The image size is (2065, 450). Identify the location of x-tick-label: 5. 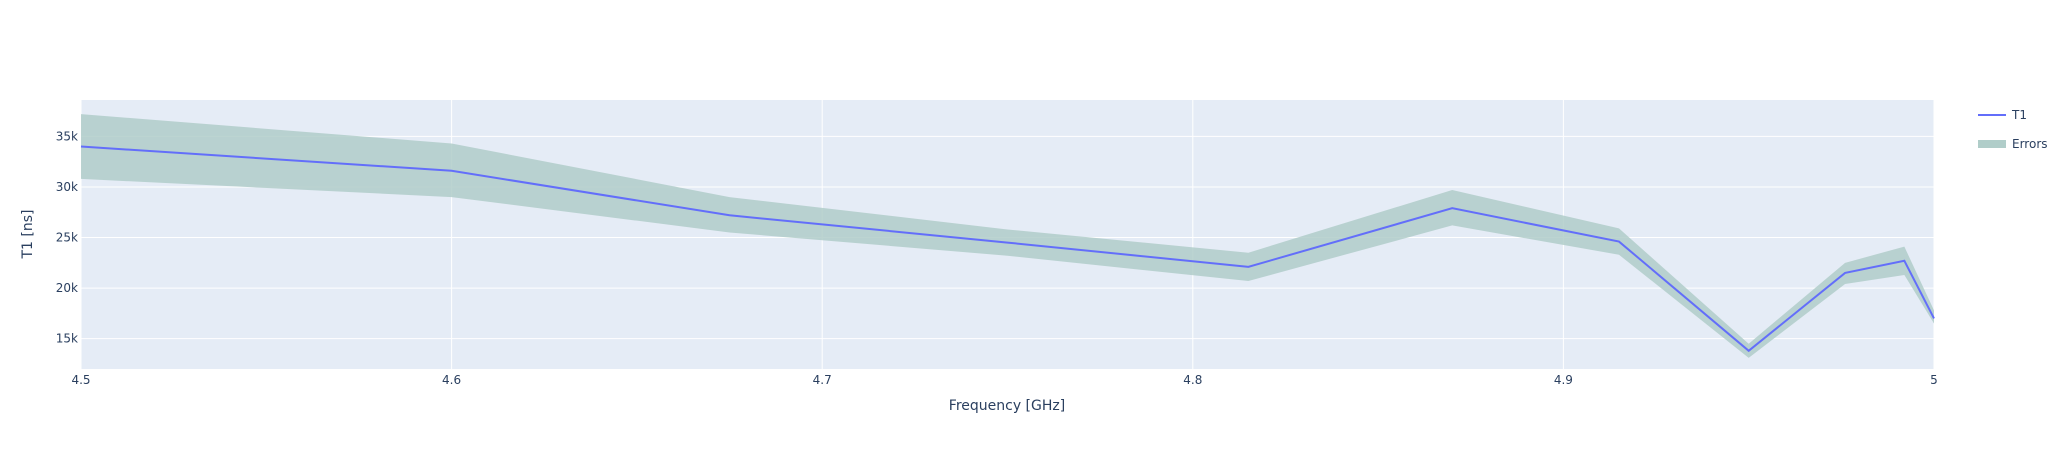
(1934, 380).